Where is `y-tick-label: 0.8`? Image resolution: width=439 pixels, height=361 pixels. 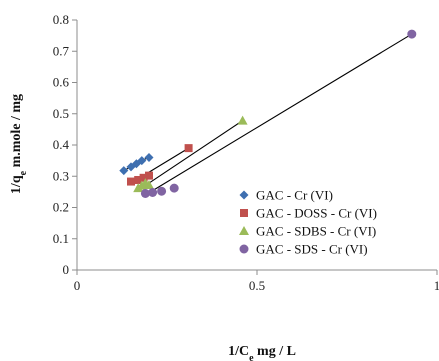 y-tick-label: 0.8 is located at coordinates (61, 19).